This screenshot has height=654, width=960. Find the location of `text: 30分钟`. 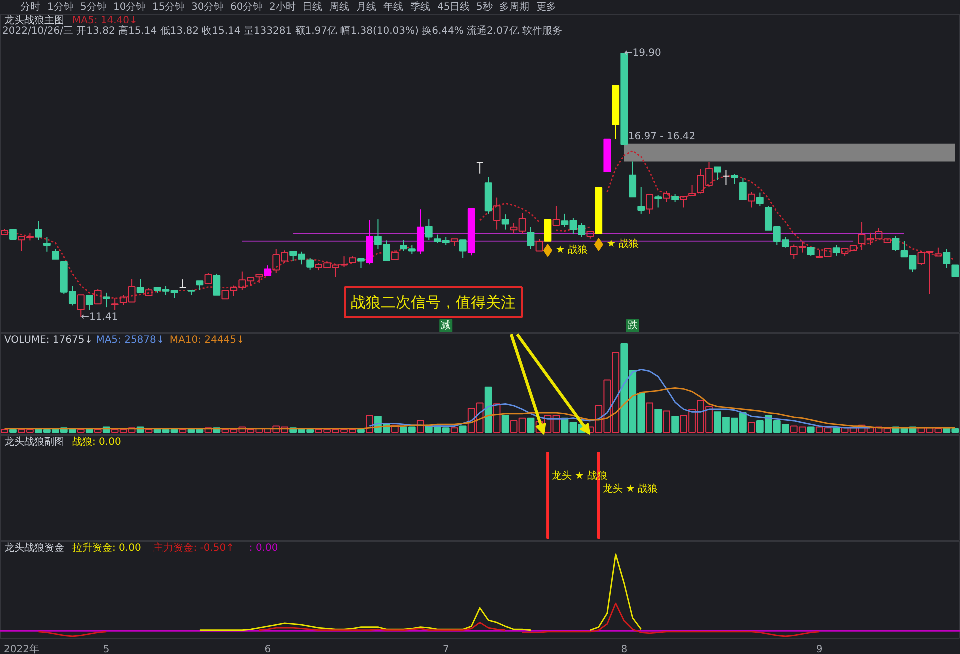

text: 30分钟 is located at coordinates (208, 7).